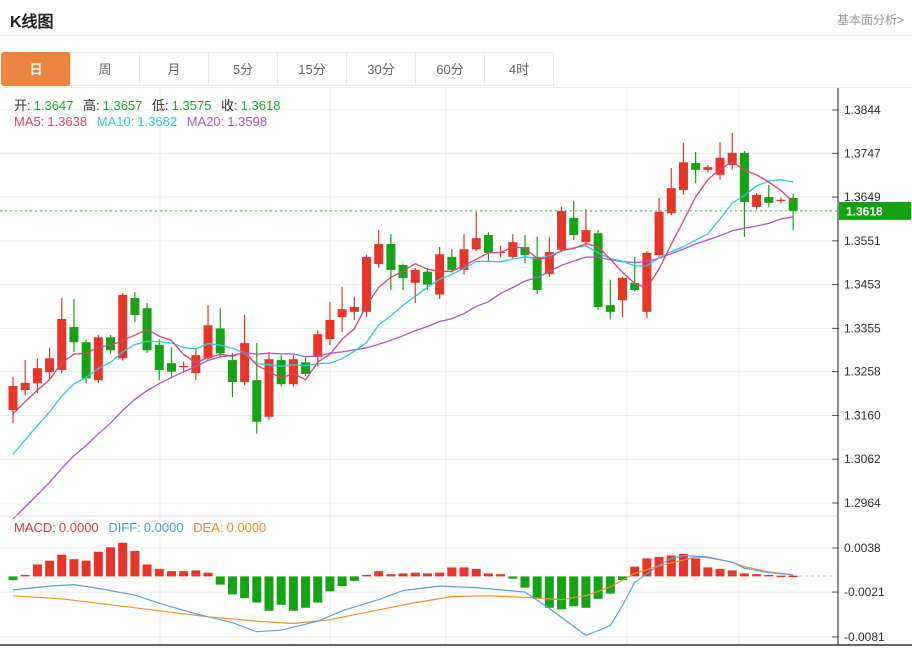 The height and width of the screenshot is (650, 912). I want to click on ma5-label: MA5:, so click(29, 121).